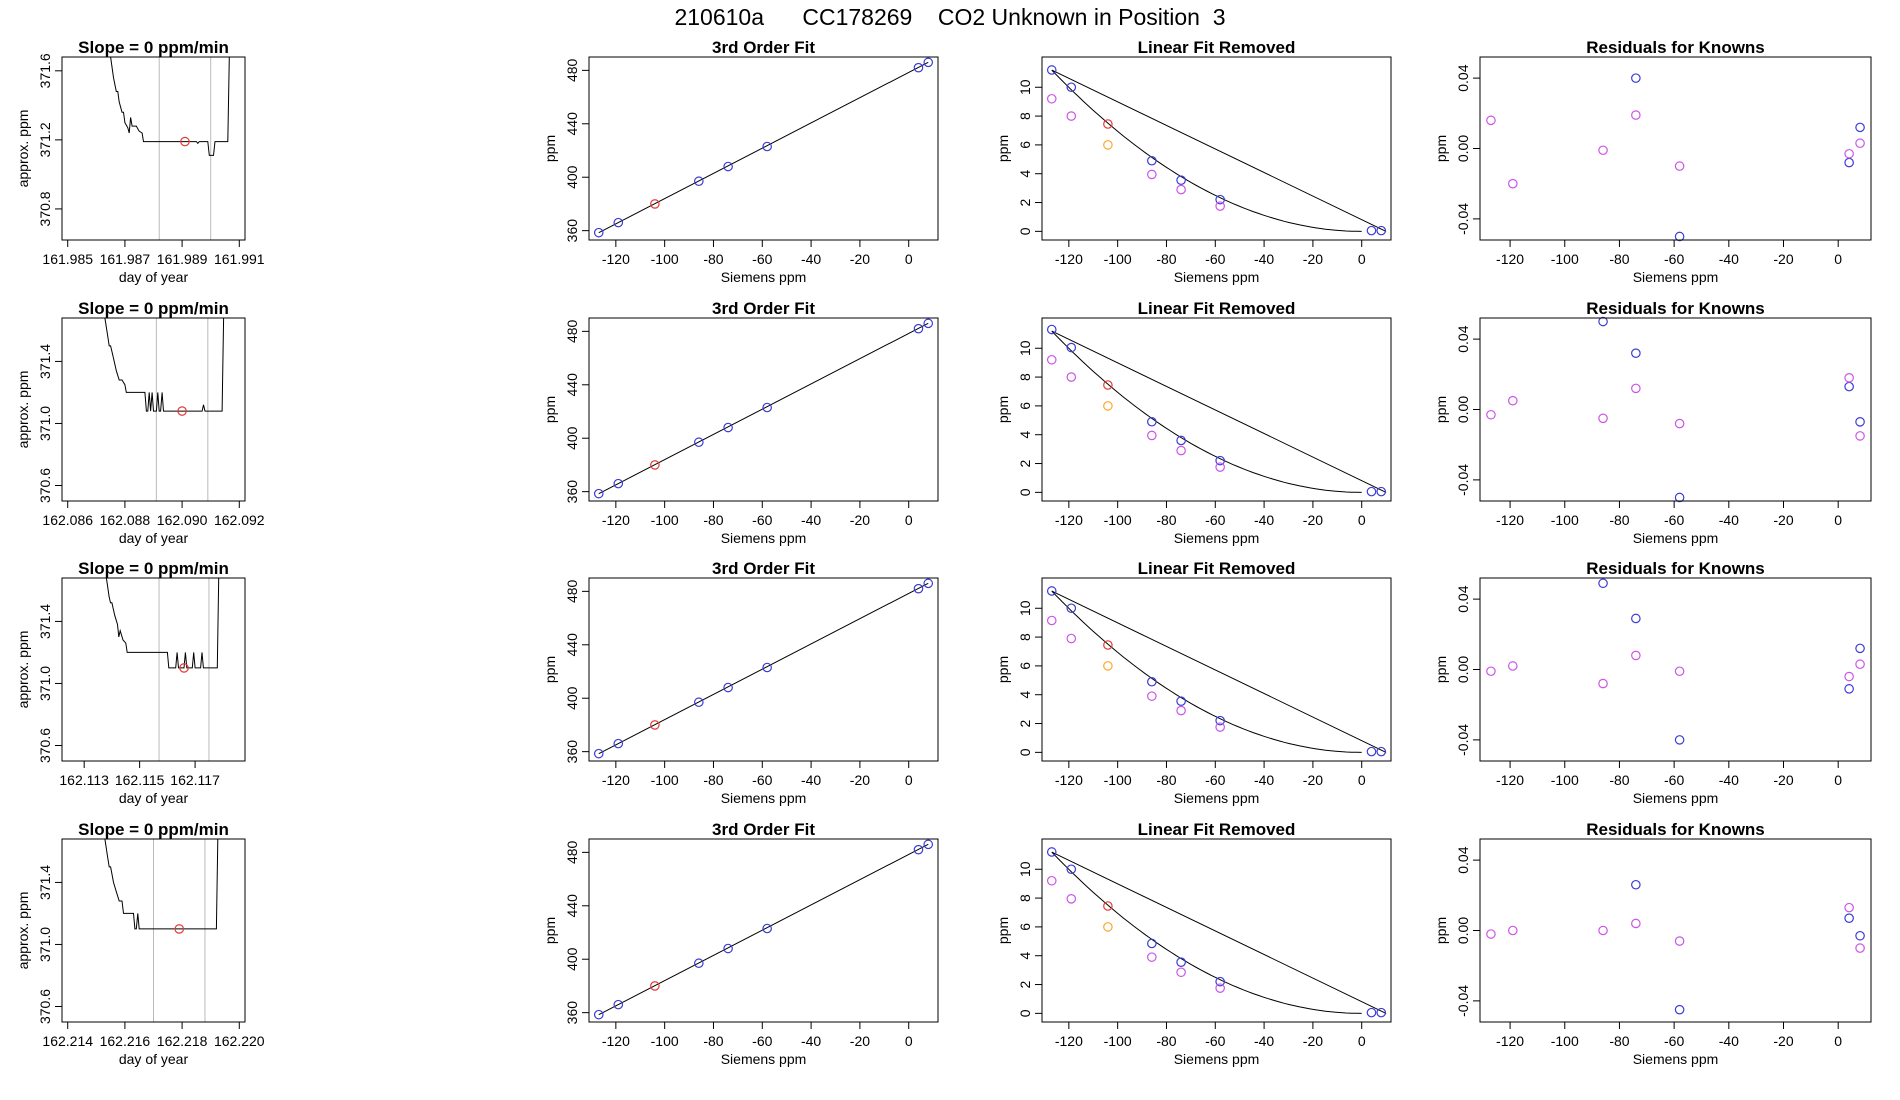  I want to click on chart-title: Linear Fit Removed, so click(1217, 47).